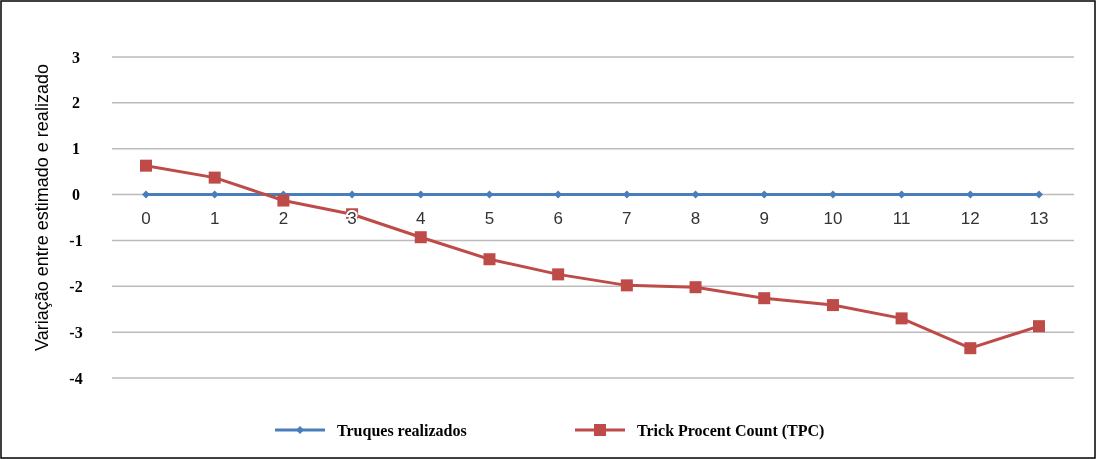 Image resolution: width=1096 pixels, height=459 pixels. Describe the element at coordinates (421, 218) in the screenshot. I see `x-tick-label: 4` at that location.